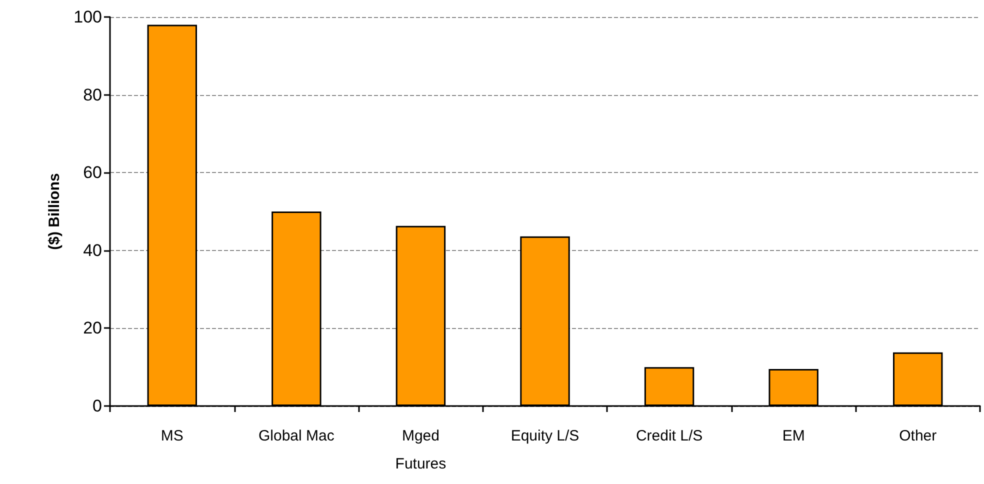 The image size is (984, 484). Describe the element at coordinates (420, 450) in the screenshot. I see `x-tick-label: Mged Futures` at that location.